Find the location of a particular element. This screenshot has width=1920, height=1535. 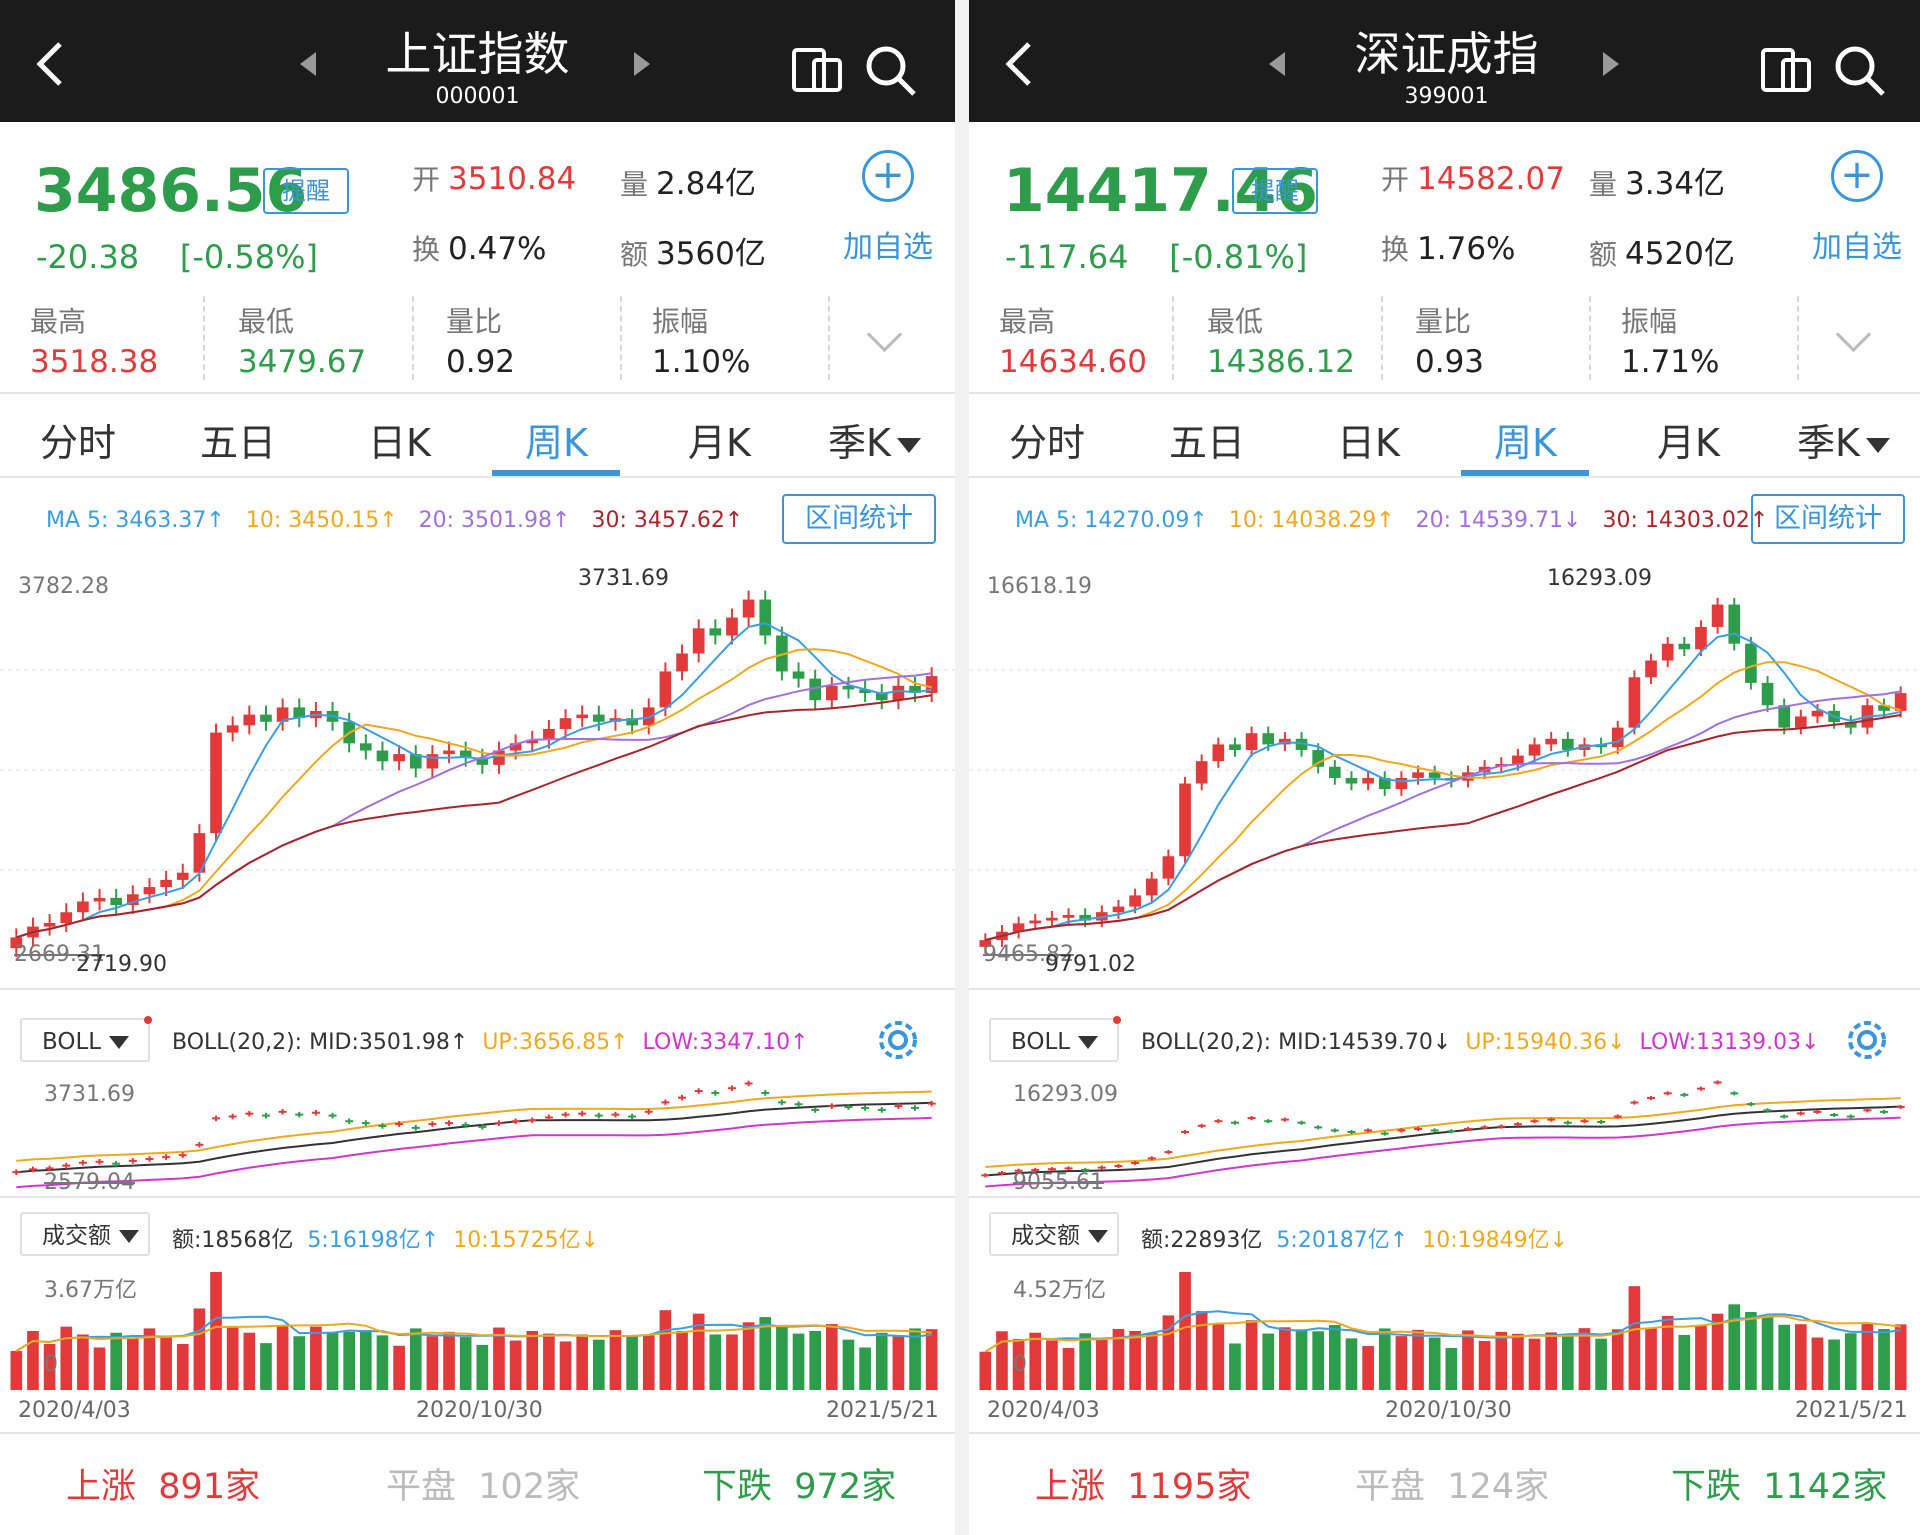

stat-low-label: 最低 is located at coordinates (266, 321).